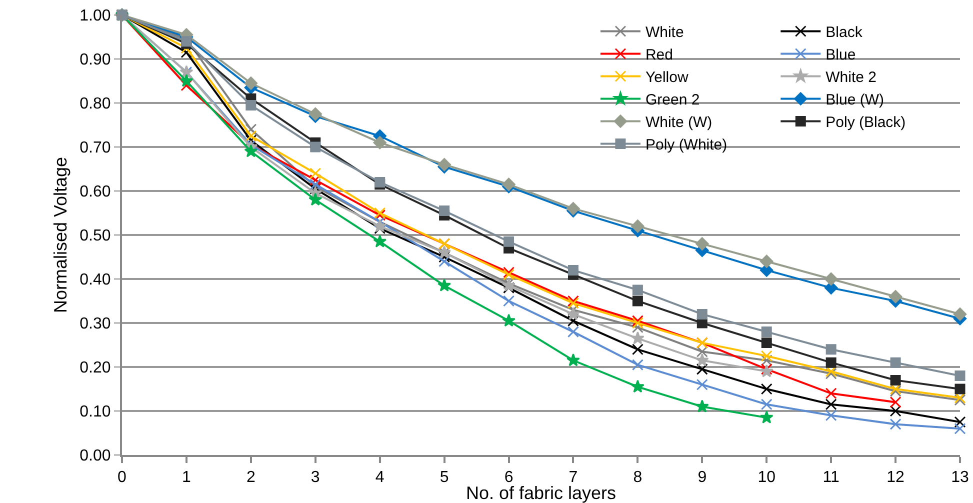 This screenshot has height=503, width=973. What do you see at coordinates (95, 148) in the screenshot?
I see `y-tick-label: 0.70` at bounding box center [95, 148].